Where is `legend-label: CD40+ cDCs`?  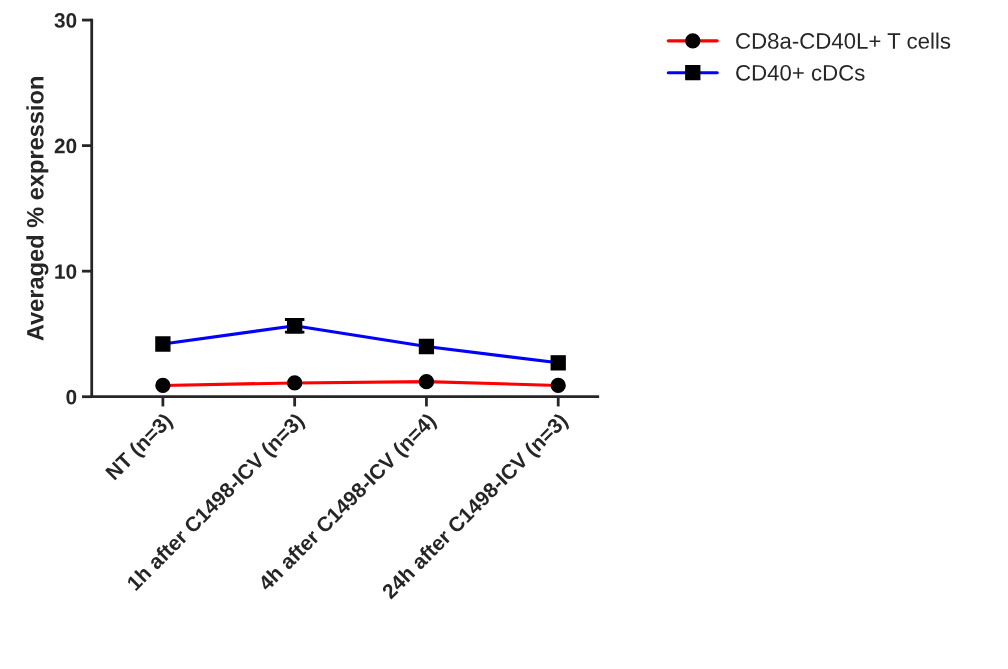
legend-label: CD40+ cDCs is located at coordinates (800, 72).